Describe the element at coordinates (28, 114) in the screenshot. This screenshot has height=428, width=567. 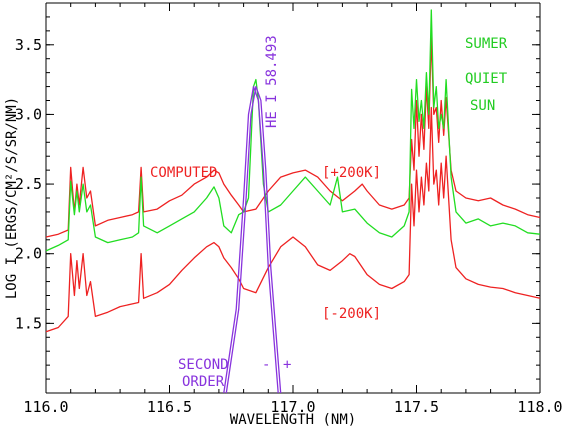
I see `y-tick-label: 3.0` at that location.